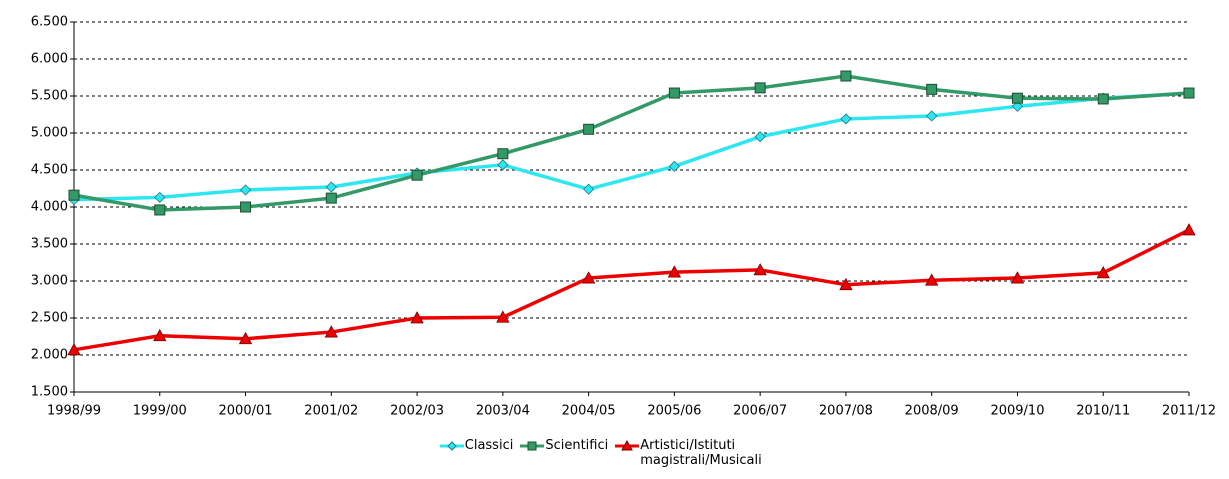 Image resolution: width=1229 pixels, height=479 pixels. Describe the element at coordinates (49, 133) in the screenshot. I see `y-tick-label: 5.000` at that location.